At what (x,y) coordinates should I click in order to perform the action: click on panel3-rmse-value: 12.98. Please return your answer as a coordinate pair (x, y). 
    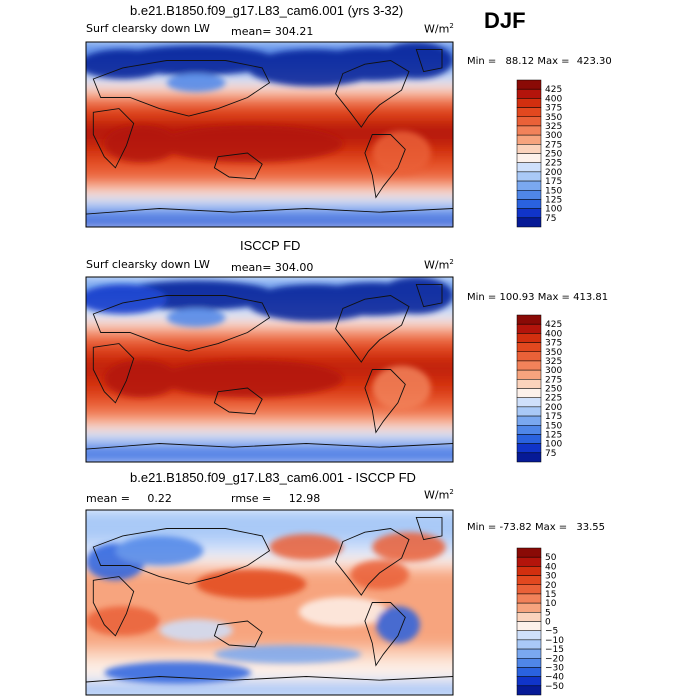
    Looking at the image, I should click on (304, 498).